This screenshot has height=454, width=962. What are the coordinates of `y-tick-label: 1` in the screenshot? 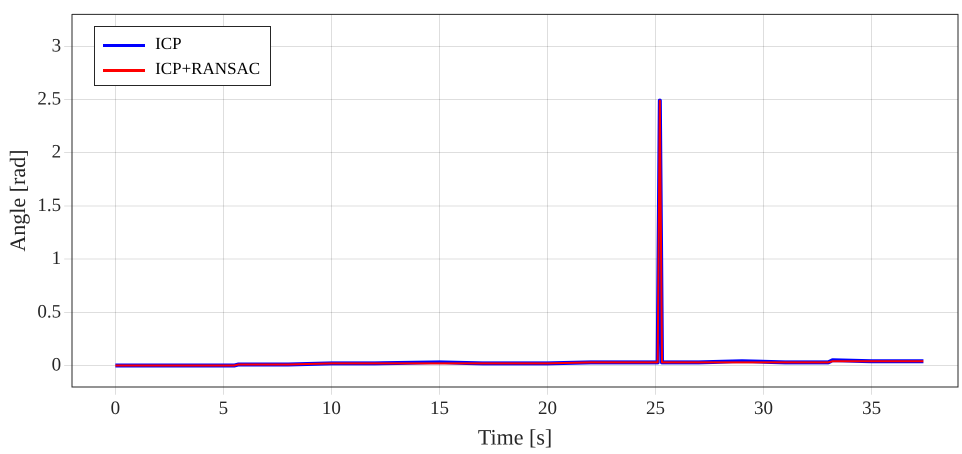 It's located at (57, 259).